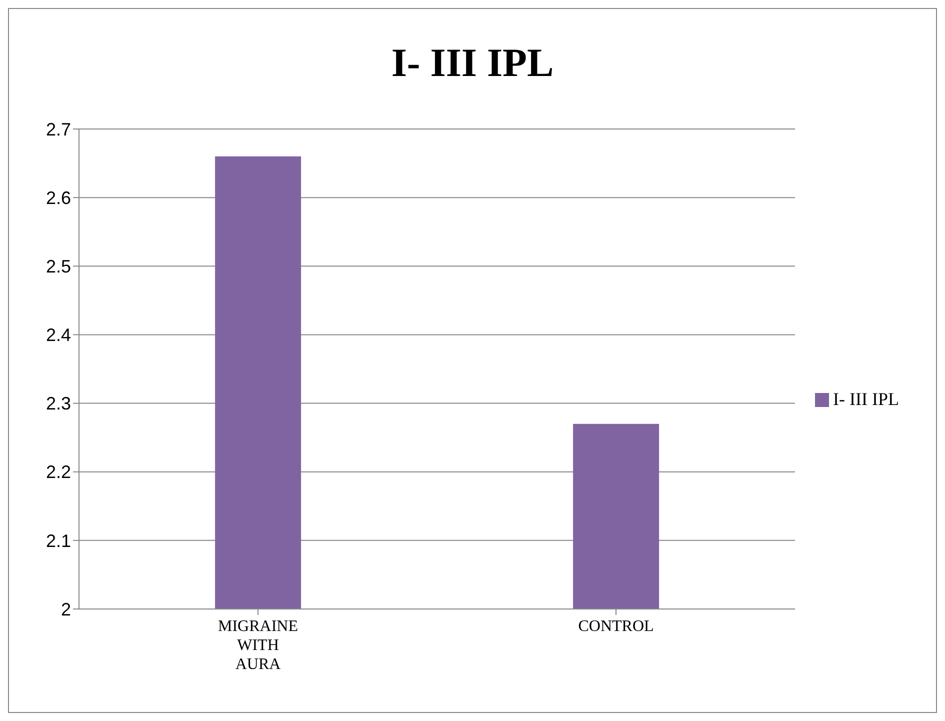 The height and width of the screenshot is (721, 945). What do you see at coordinates (866, 398) in the screenshot?
I see `legend-label: I- III IPL` at bounding box center [866, 398].